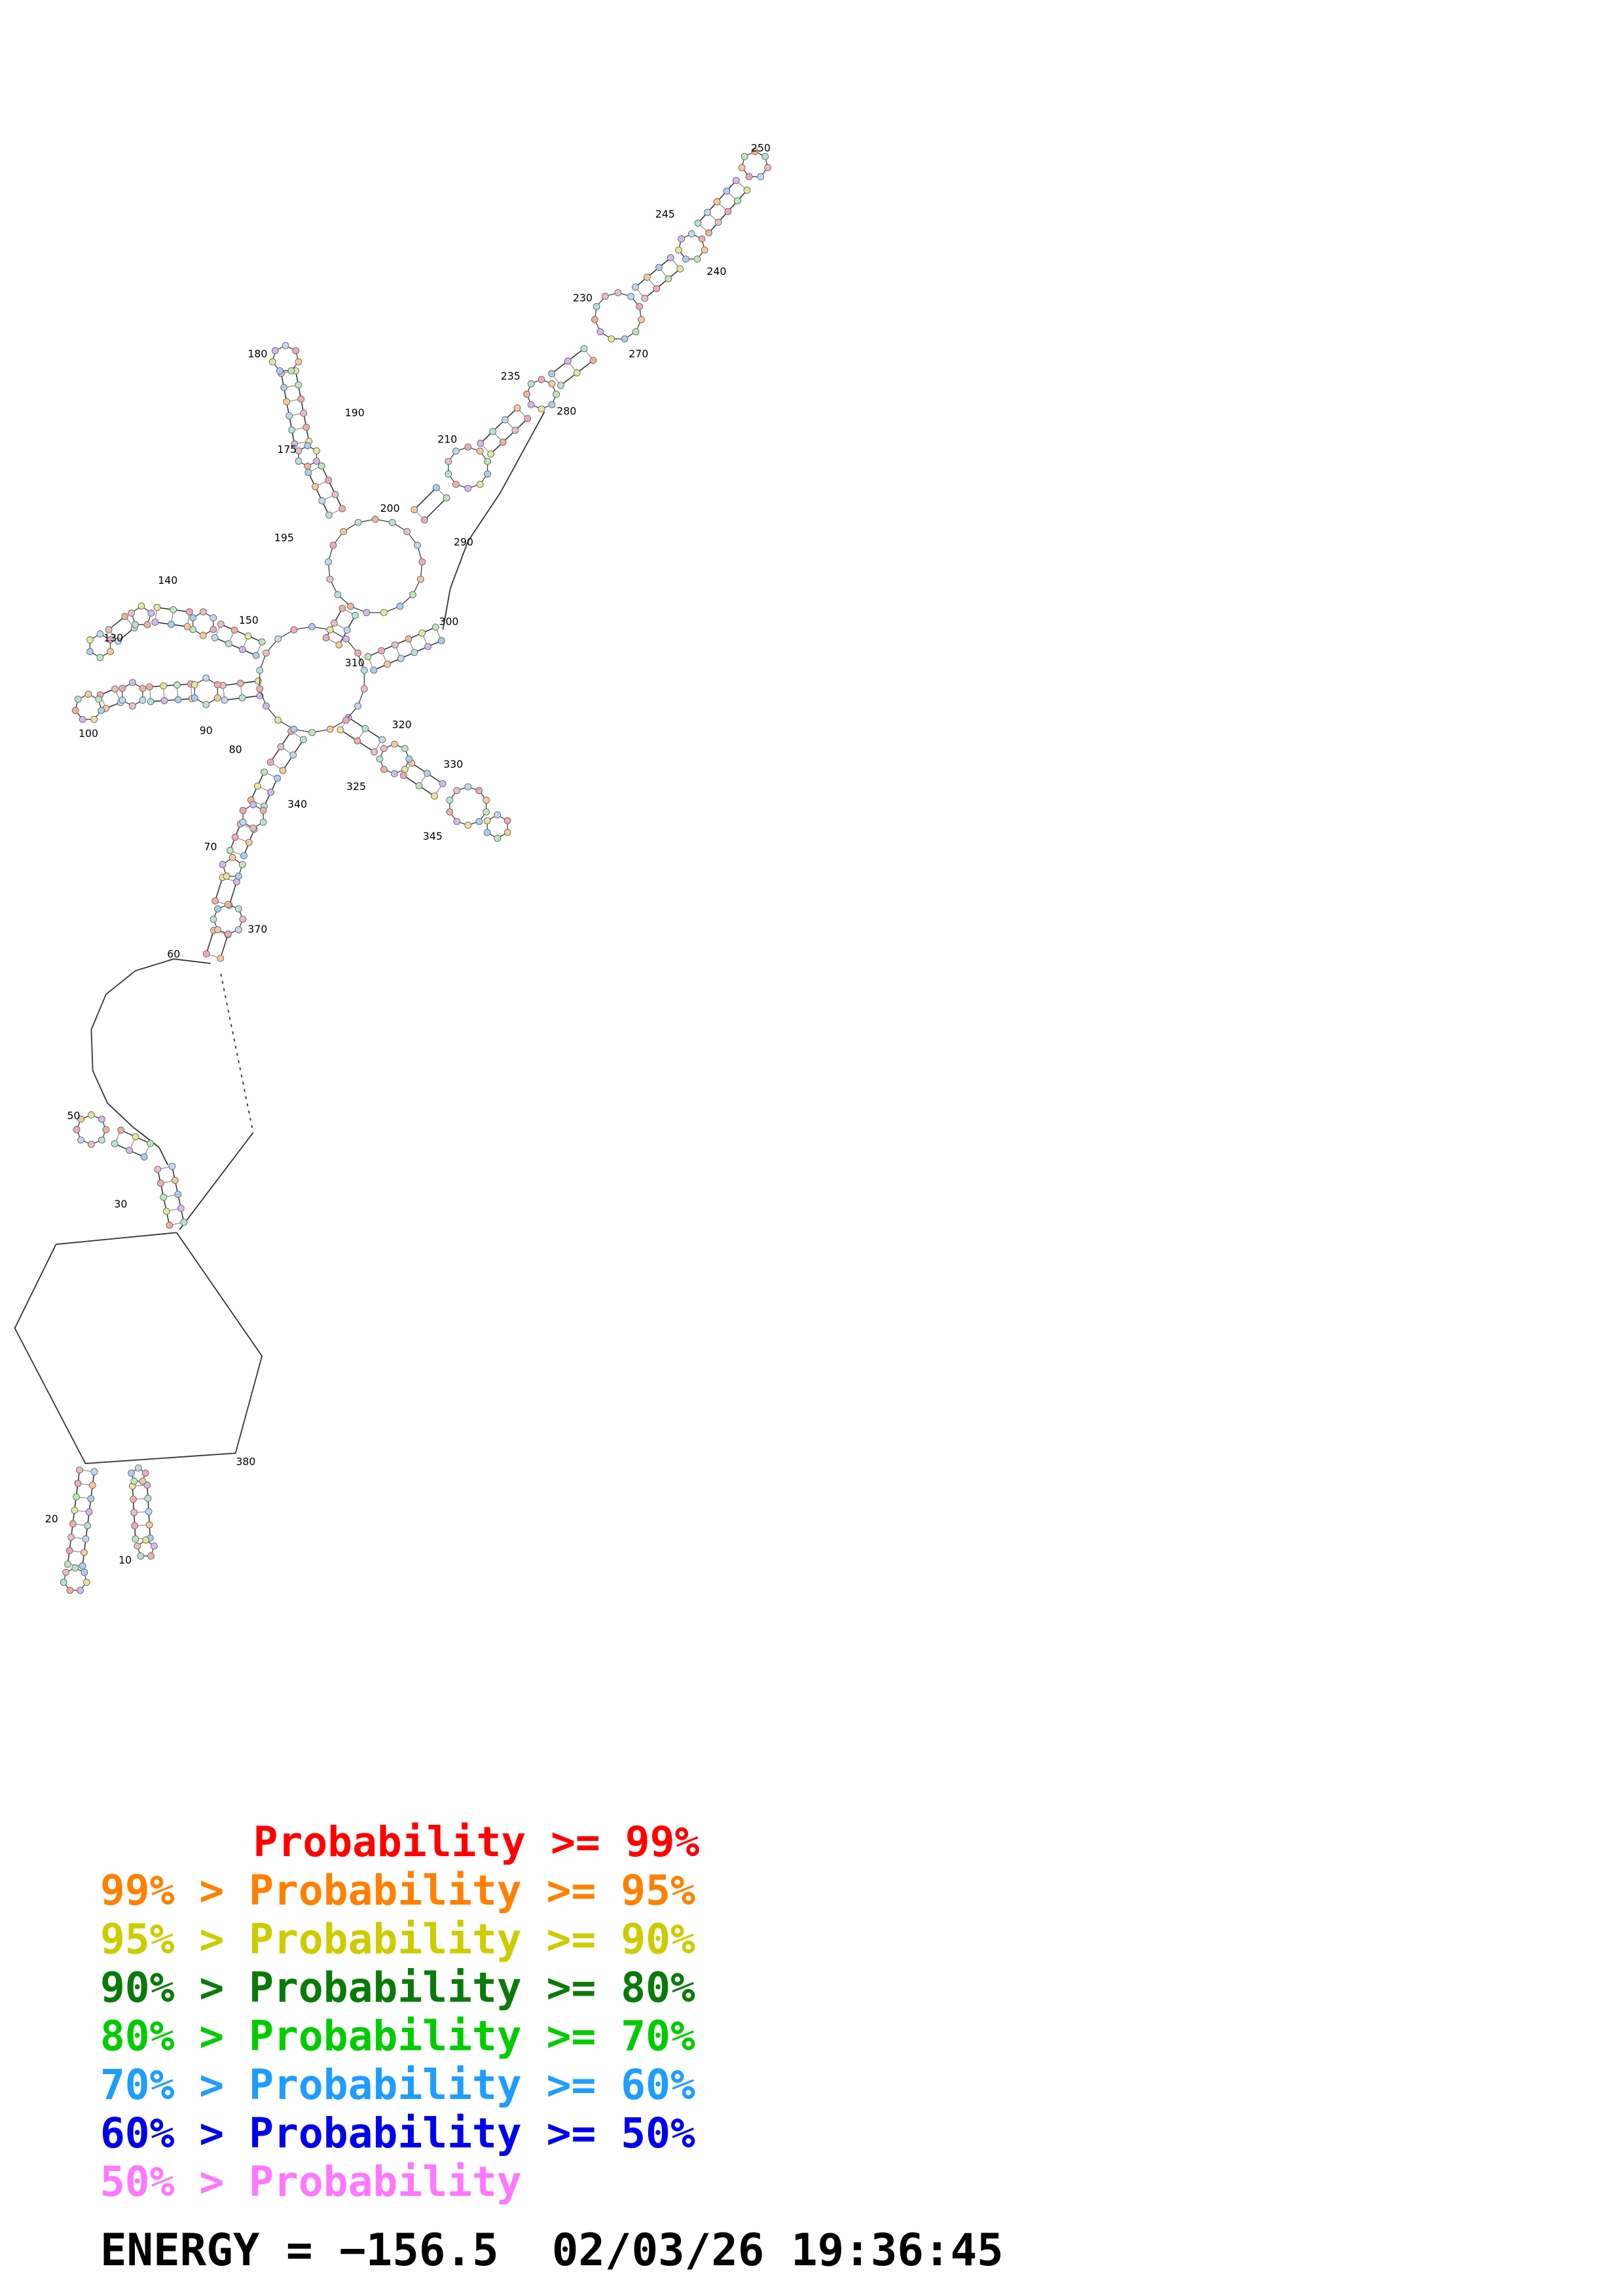 The image size is (1623, 2296). I want to click on loop-outline, so click(312, 679).